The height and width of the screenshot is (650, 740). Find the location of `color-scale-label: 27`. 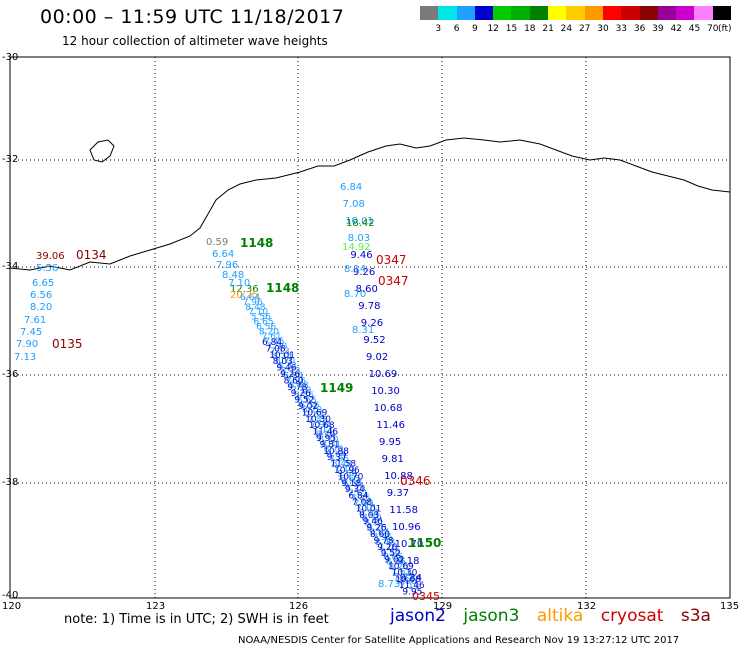

color-scale-label: 27 is located at coordinates (584, 29).